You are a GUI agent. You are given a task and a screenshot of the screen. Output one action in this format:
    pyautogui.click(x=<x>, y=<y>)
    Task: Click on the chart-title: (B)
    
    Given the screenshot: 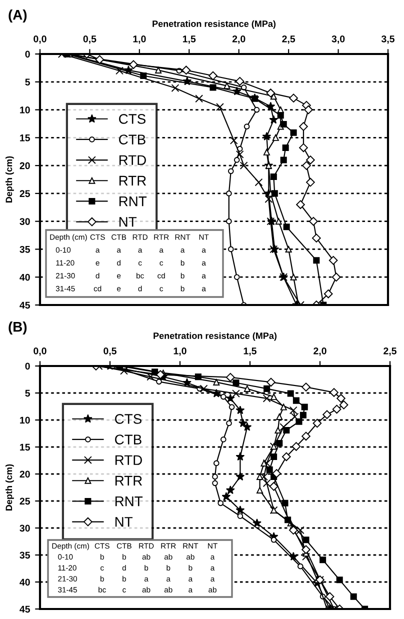 What is the action you would take?
    pyautogui.click(x=17, y=328)
    